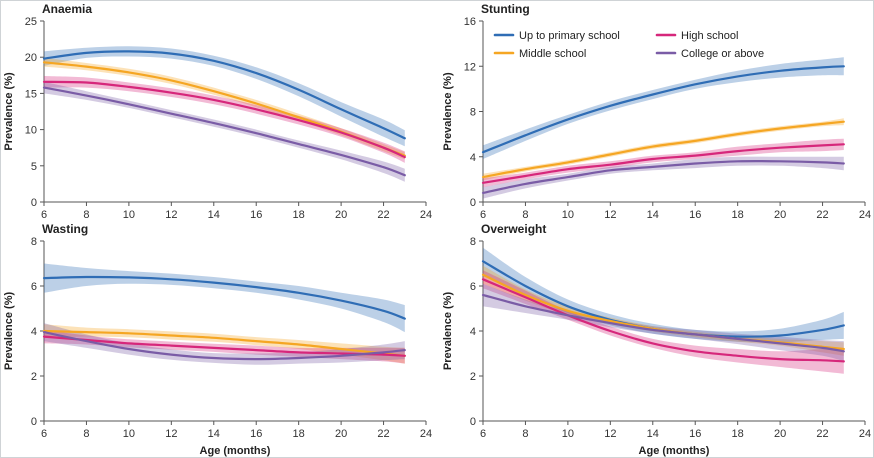 This screenshot has width=874, height=458. What do you see at coordinates (65, 229) in the screenshot?
I see `panel-title: Wasting` at bounding box center [65, 229].